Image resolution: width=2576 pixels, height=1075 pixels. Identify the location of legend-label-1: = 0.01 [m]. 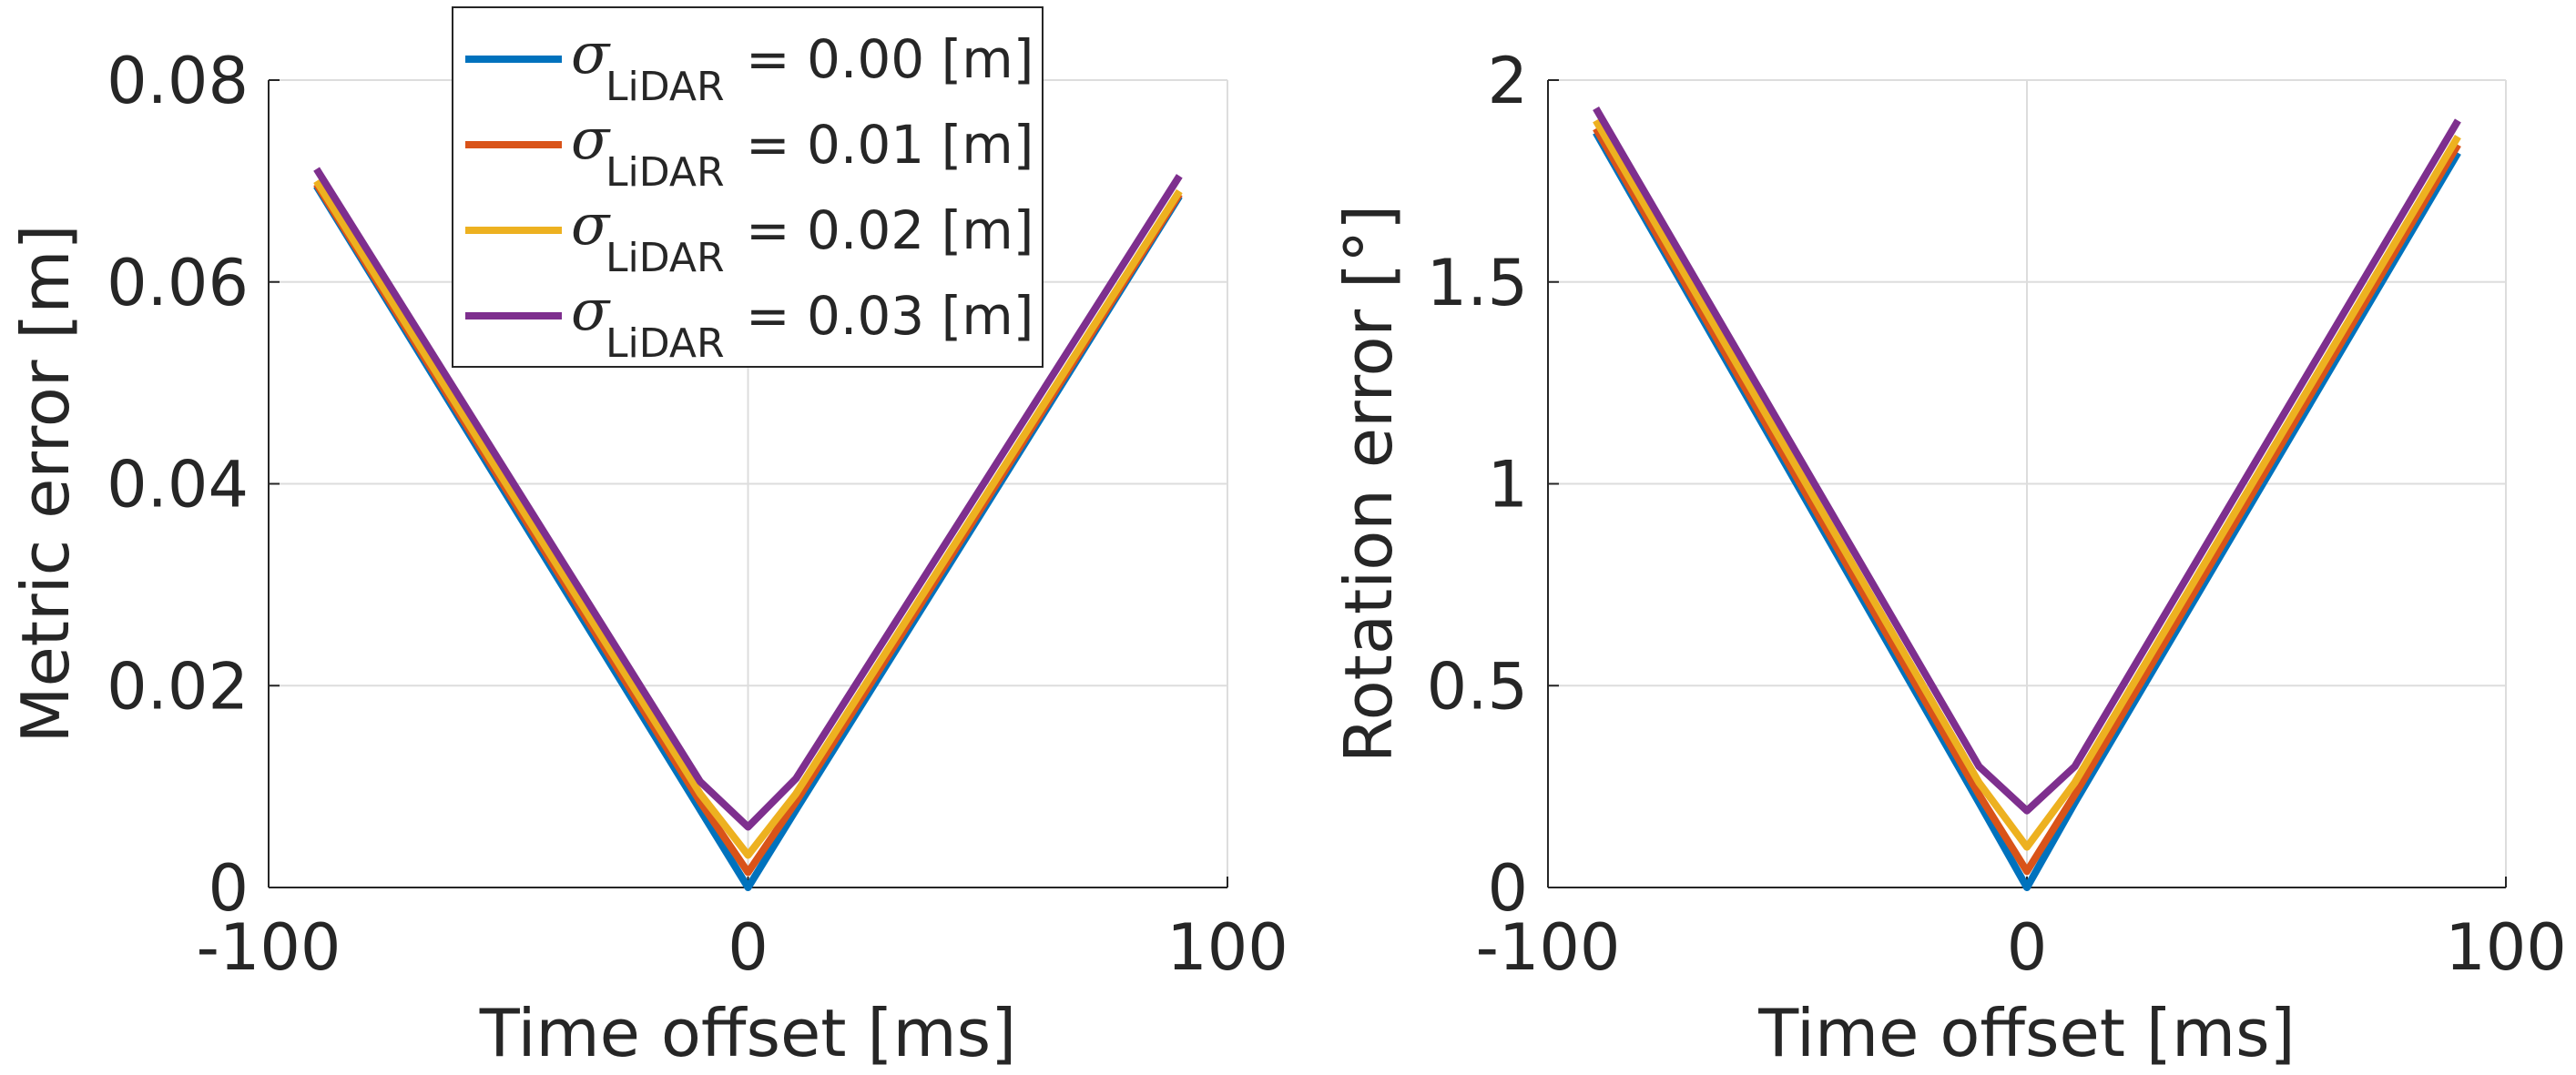
(889, 145).